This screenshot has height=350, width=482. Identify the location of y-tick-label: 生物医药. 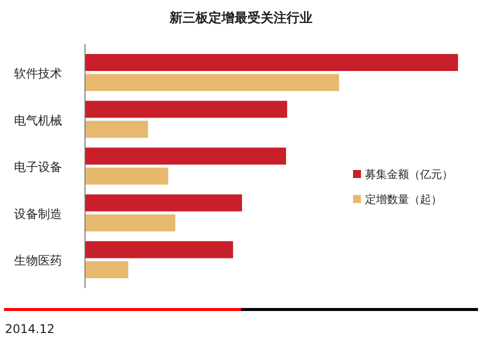
(38, 261).